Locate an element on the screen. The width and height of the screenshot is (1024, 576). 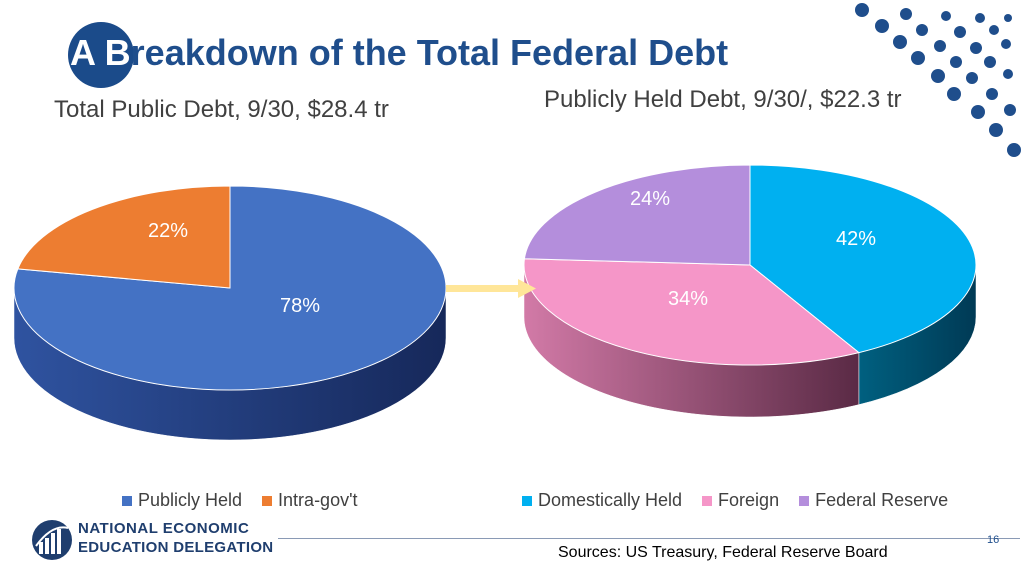
chart-title-publicly-held-debt: Publicly Held Debt, 9/30/, $22.3 tr is located at coordinates (723, 99).